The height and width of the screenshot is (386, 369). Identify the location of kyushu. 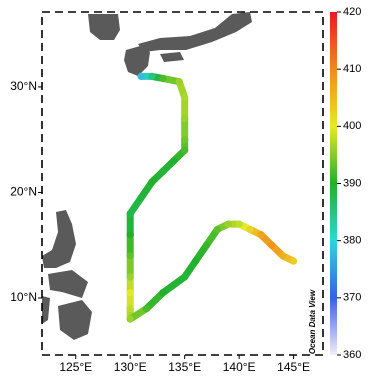
(137, 61).